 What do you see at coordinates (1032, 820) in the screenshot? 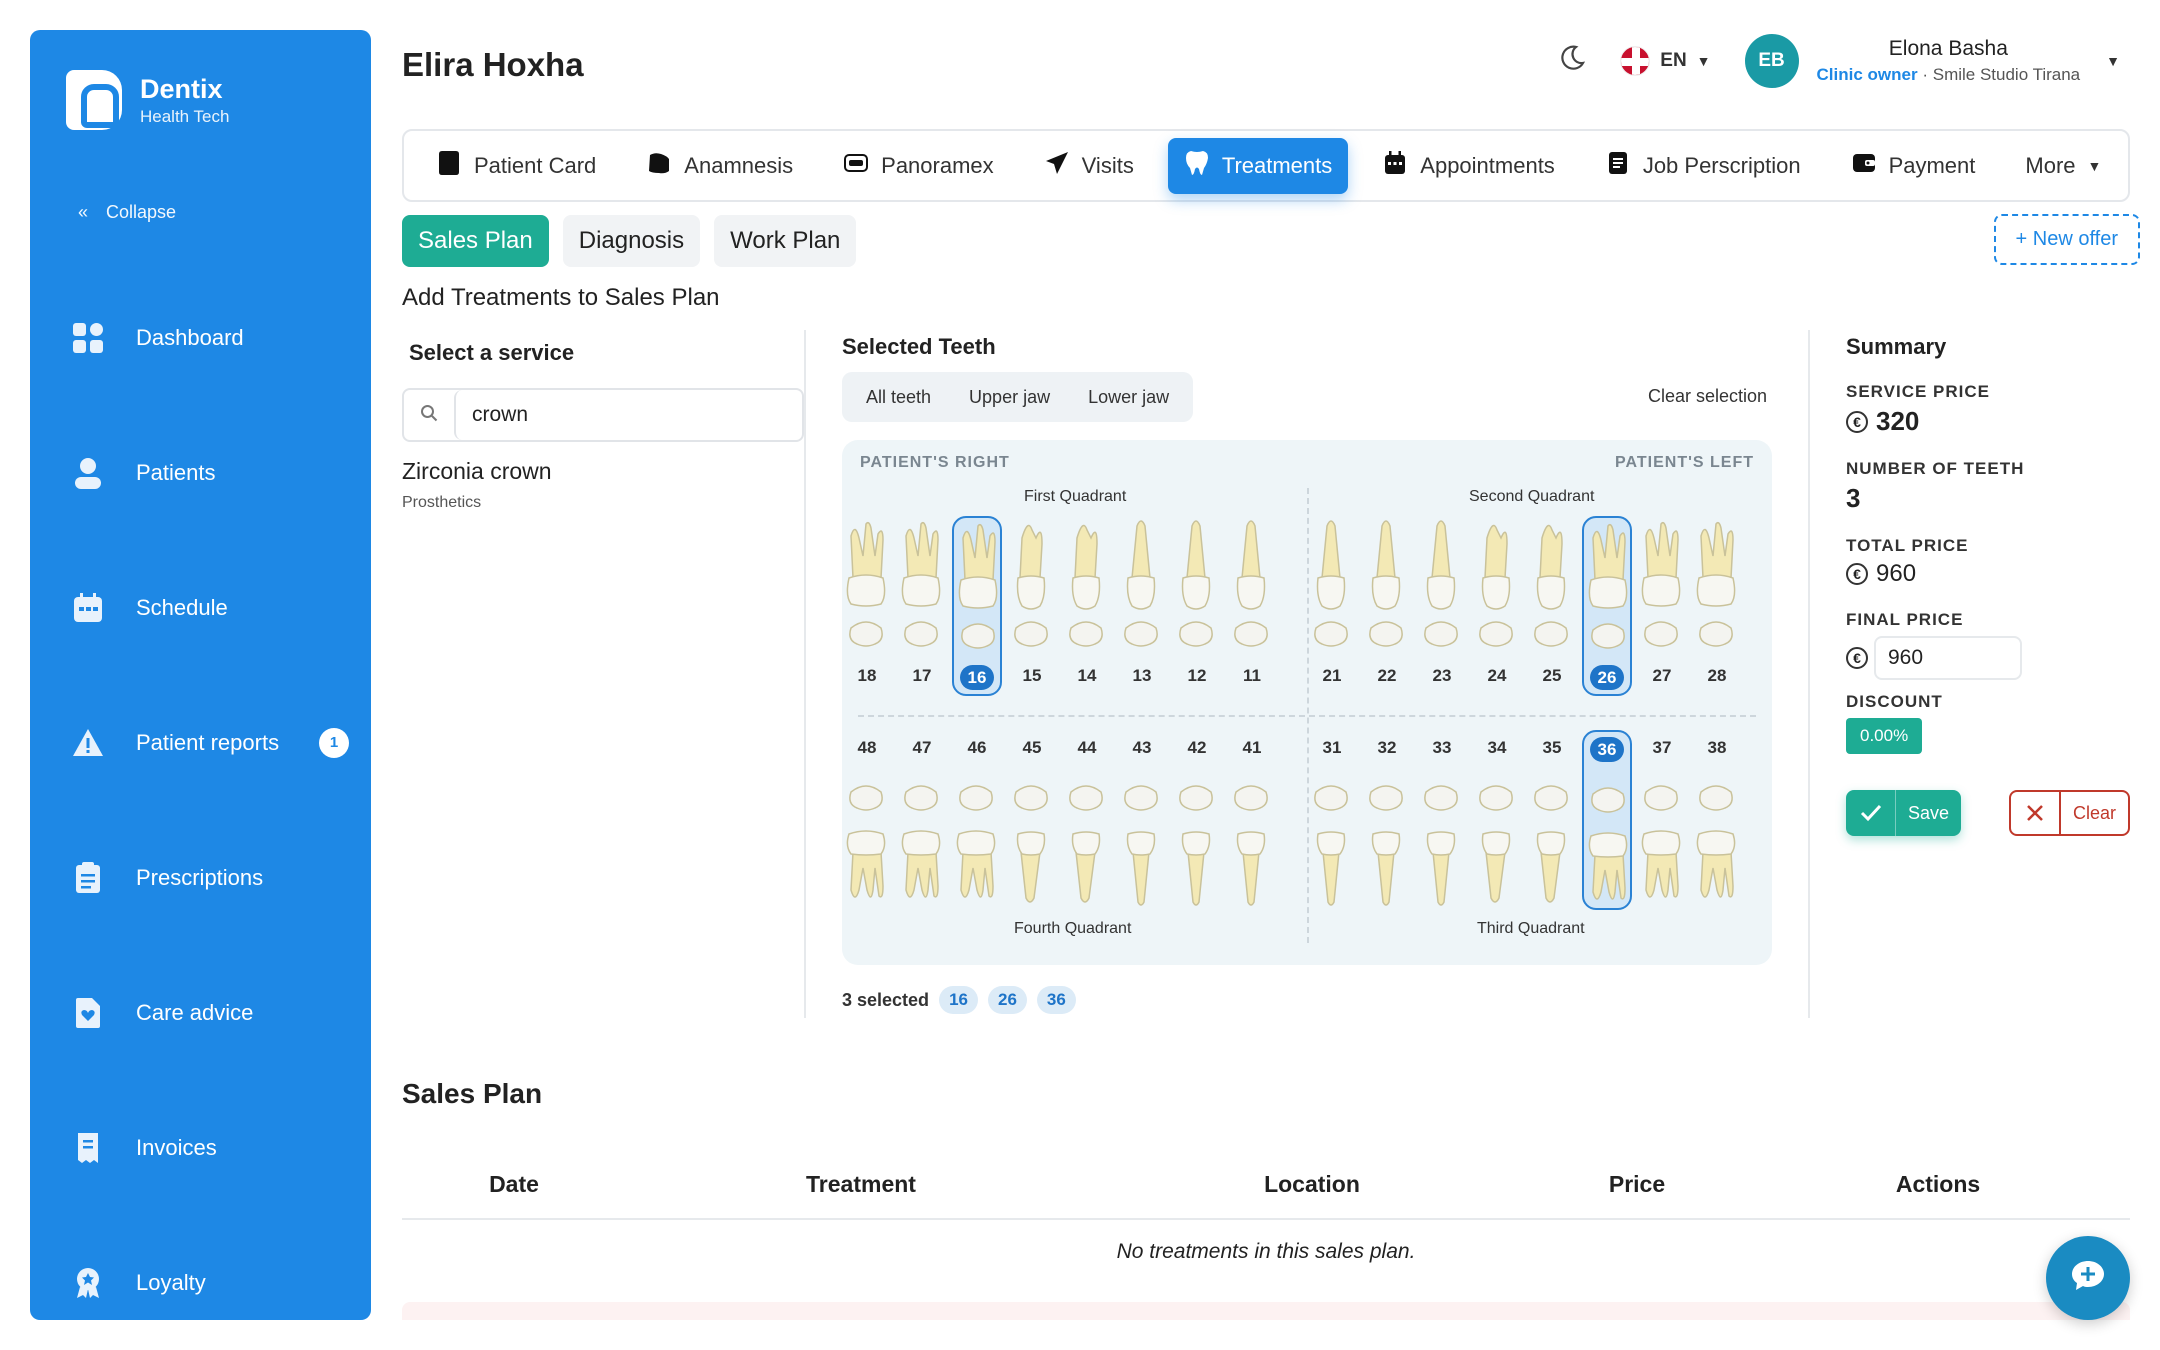
I see `tooth-45: 45` at bounding box center [1032, 820].